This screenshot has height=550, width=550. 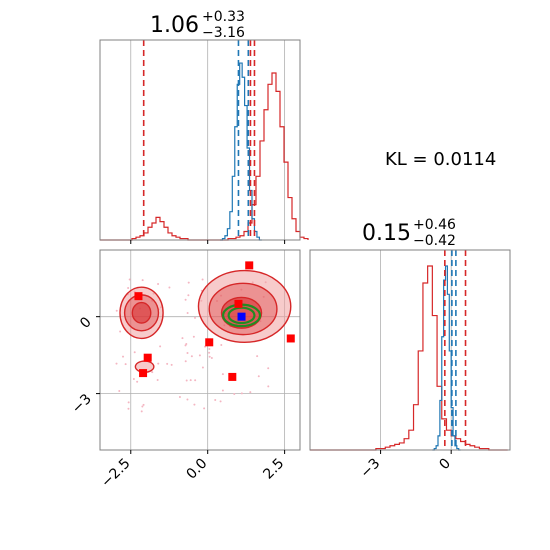 I want to click on y-tick-label-param2: 0, so click(x=86, y=323).